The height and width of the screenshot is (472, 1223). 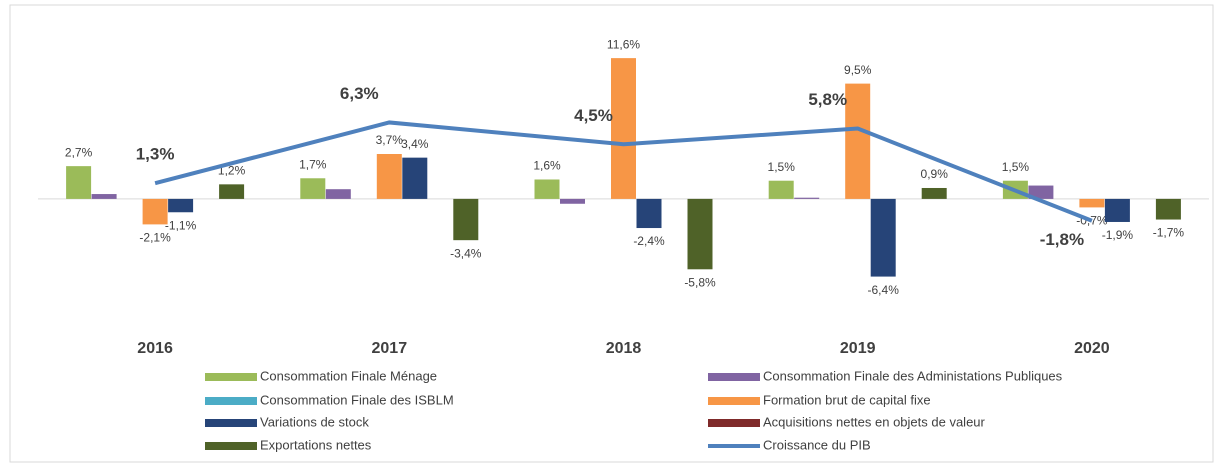 What do you see at coordinates (935, 174) in the screenshot?
I see `data-label: 0,9%` at bounding box center [935, 174].